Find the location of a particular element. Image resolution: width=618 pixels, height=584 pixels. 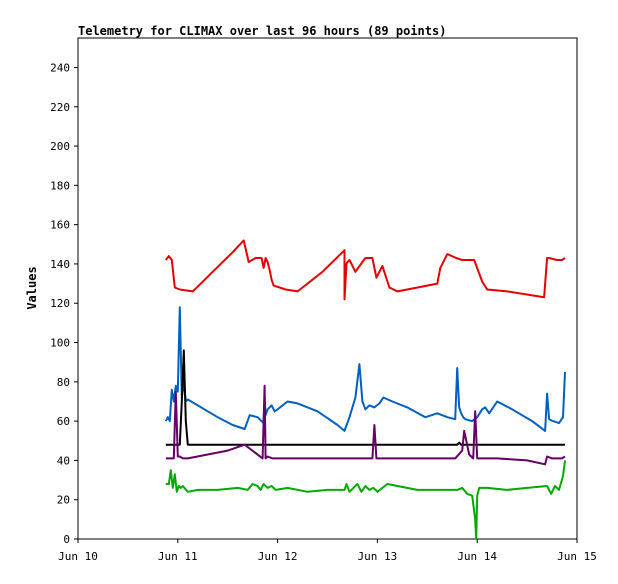

y-tick-label: 120 is located at coordinates (60, 303).